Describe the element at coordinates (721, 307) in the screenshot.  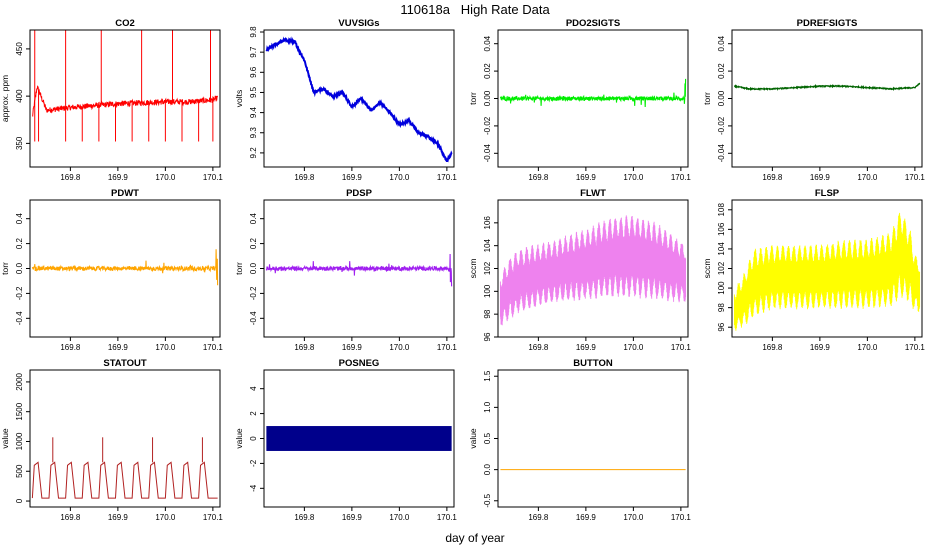
I see `y-tick-label: 98` at that location.